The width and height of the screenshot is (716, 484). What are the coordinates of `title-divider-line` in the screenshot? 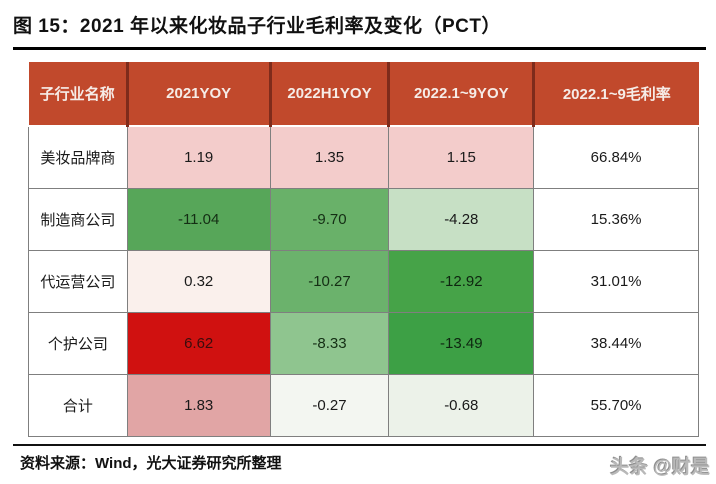 It's located at (359, 48).